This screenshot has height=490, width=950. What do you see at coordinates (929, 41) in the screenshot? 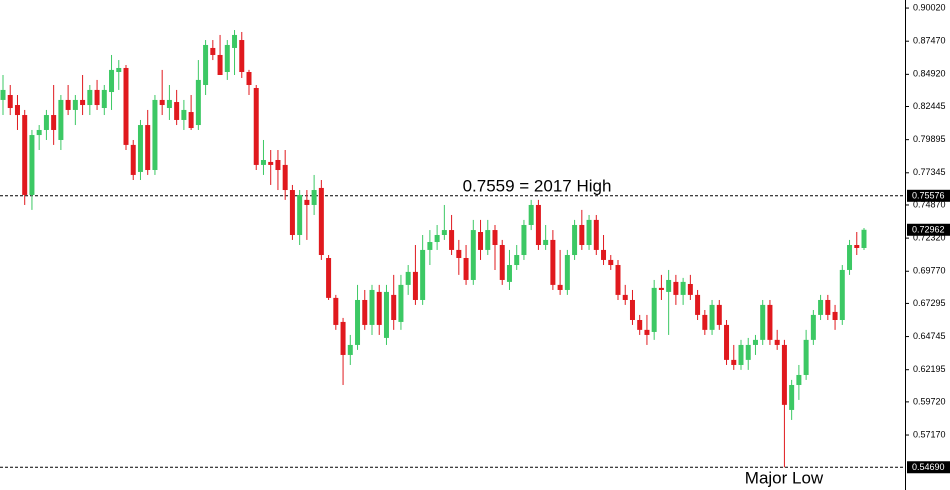
I see `y-tick-label: 0.87470` at bounding box center [929, 41].